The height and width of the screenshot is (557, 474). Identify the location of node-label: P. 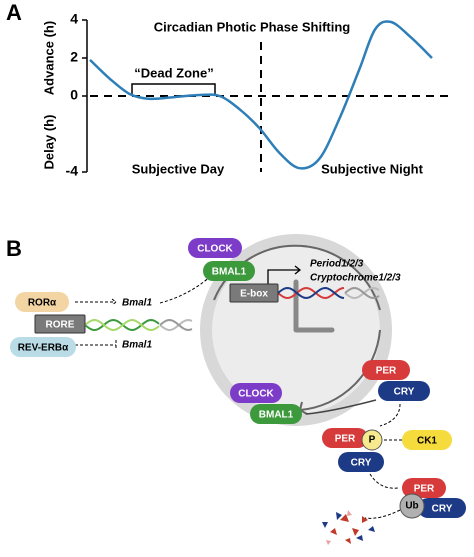
(372, 440).